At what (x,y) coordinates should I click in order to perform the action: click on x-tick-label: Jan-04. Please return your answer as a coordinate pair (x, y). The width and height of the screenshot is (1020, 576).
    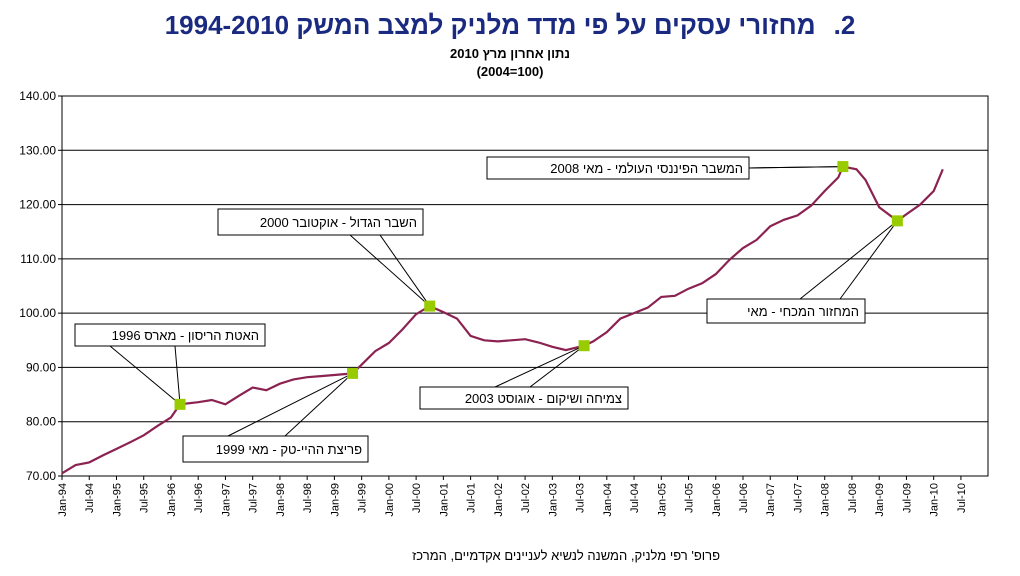
    Looking at the image, I should click on (608, 500).